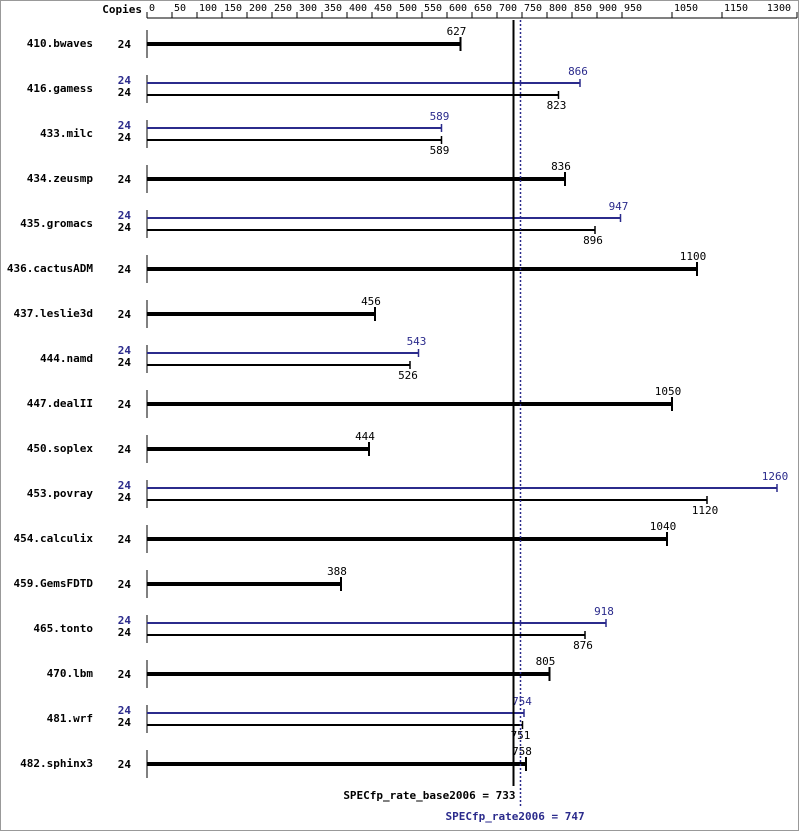 Image resolution: width=799 pixels, height=831 pixels. What do you see at coordinates (558, 8) in the screenshot?
I see `x-tick-label: 800` at bounding box center [558, 8].